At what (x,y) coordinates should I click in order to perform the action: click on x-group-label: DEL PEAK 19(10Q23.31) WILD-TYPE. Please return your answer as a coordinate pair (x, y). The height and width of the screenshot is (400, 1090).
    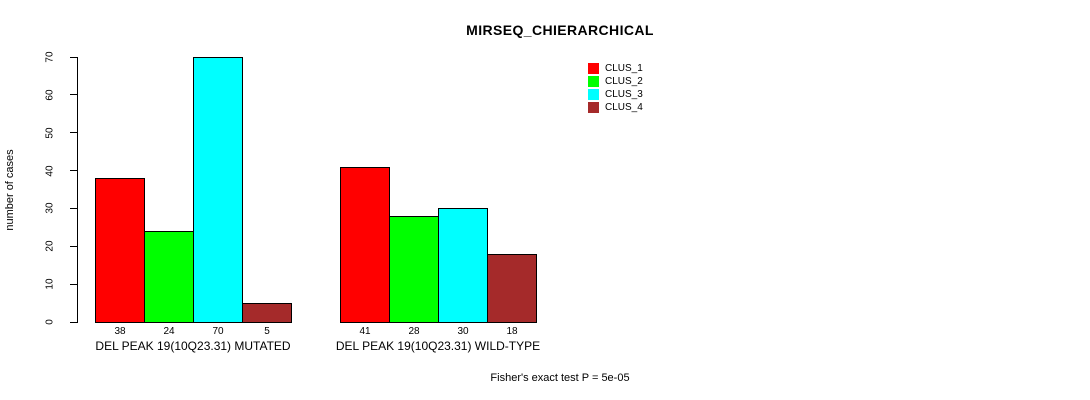
    Looking at the image, I should click on (438, 346).